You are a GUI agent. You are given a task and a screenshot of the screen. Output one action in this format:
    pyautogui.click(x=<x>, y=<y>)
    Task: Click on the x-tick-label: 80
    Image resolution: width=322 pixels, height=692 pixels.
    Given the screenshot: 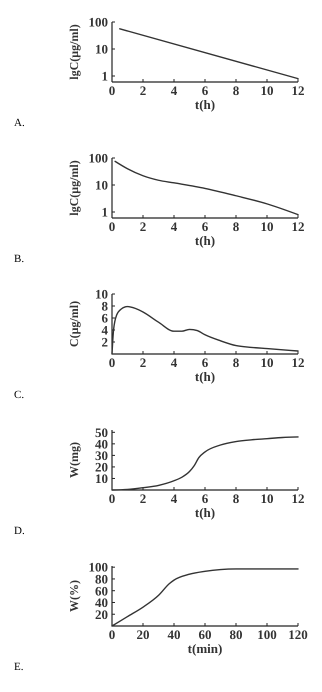 What is the action you would take?
    pyautogui.click(x=236, y=634)
    